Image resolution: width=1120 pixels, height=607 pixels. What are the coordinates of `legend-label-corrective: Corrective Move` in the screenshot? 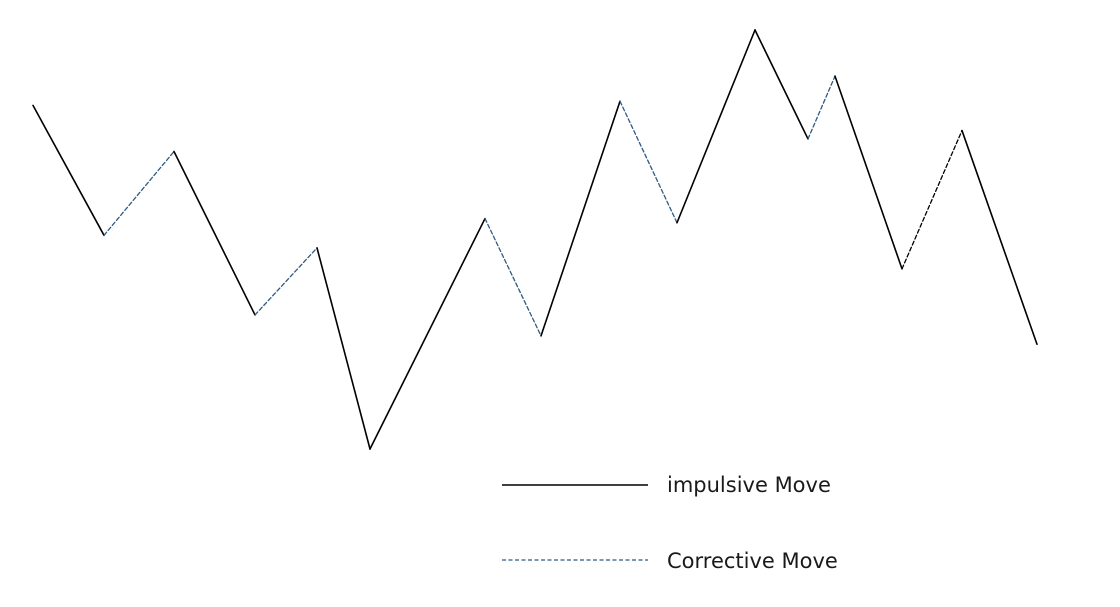 It's located at (752, 561).